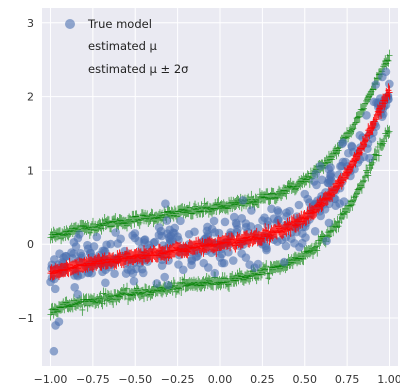 The width and height of the screenshot is (400, 387). I want to click on x-tick-label: −0.75, so click(93, 379).